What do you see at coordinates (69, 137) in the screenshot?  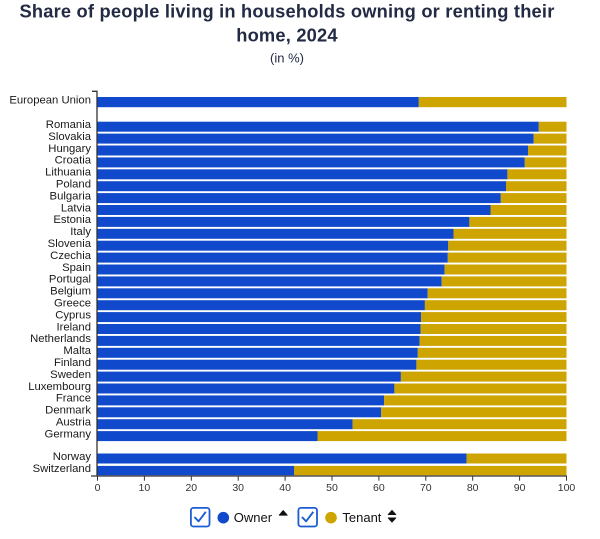 I see `svg-text: Slovakia` at bounding box center [69, 137].